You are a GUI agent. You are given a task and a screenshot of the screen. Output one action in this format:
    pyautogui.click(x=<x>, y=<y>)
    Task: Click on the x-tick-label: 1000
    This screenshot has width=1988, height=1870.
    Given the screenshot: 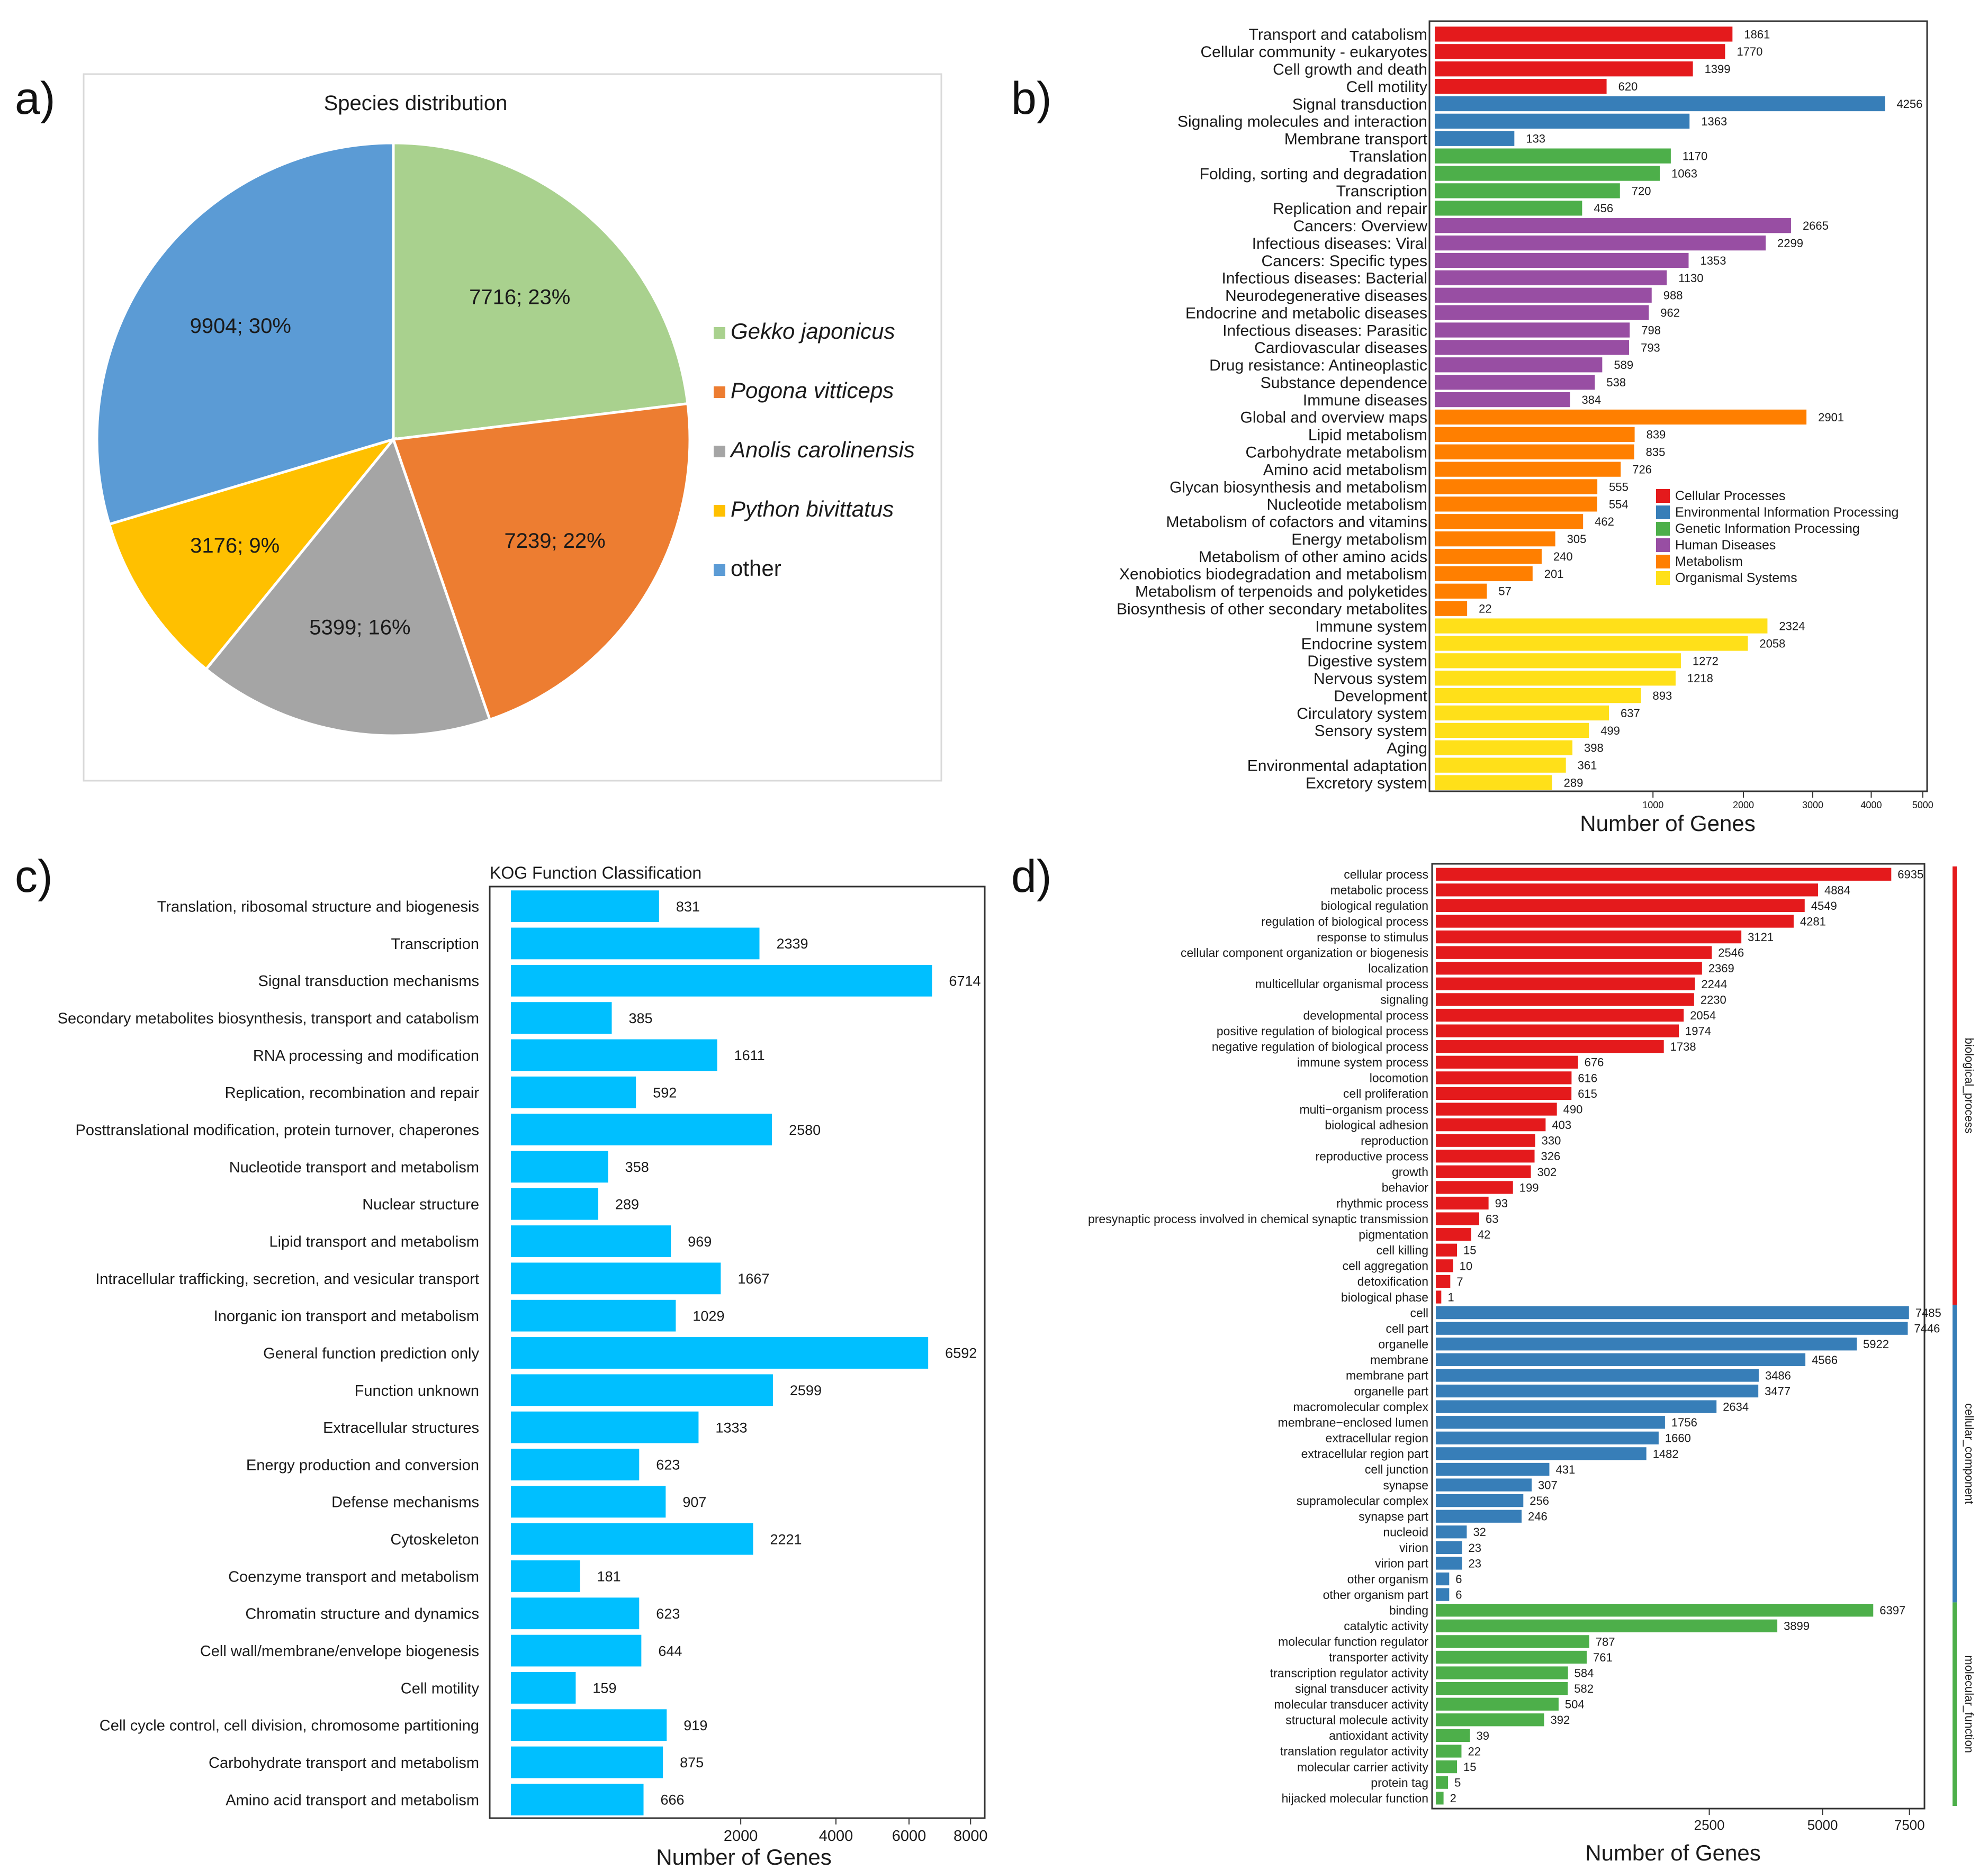 What is the action you would take?
    pyautogui.click(x=1652, y=805)
    